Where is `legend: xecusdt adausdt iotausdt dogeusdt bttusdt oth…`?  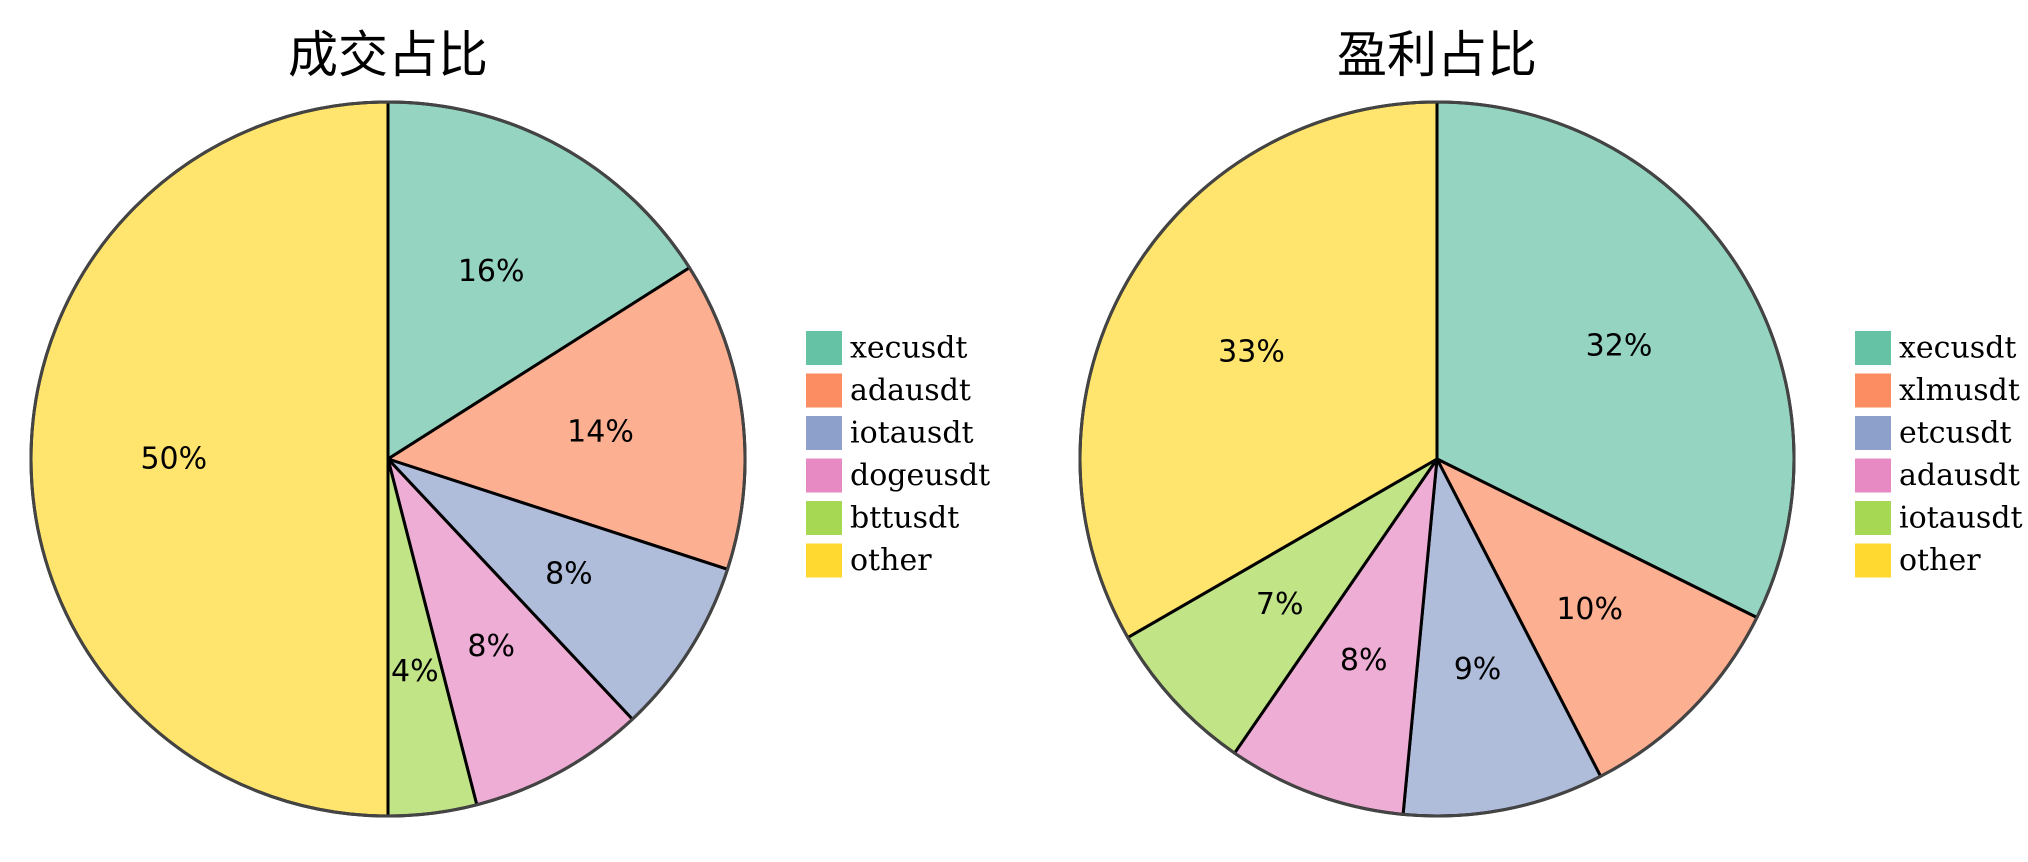
legend: xecusdt adausdt iotausdt dogeusdt bttusdt oth… is located at coordinates (898, 455).